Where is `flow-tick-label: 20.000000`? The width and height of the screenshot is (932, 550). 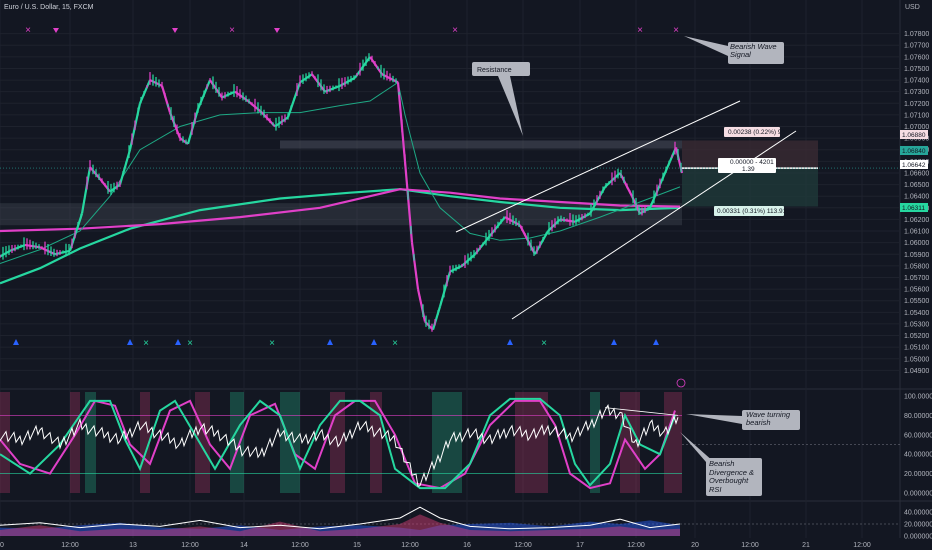 flow-tick-label: 20.000000 is located at coordinates (918, 525).